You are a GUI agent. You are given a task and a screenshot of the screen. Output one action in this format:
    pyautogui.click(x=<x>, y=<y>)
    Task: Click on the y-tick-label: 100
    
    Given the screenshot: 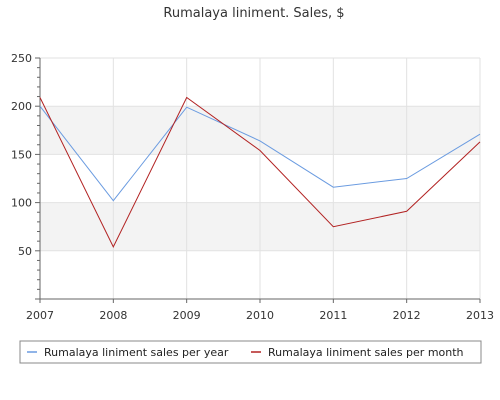 What is the action you would take?
    pyautogui.click(x=21, y=203)
    